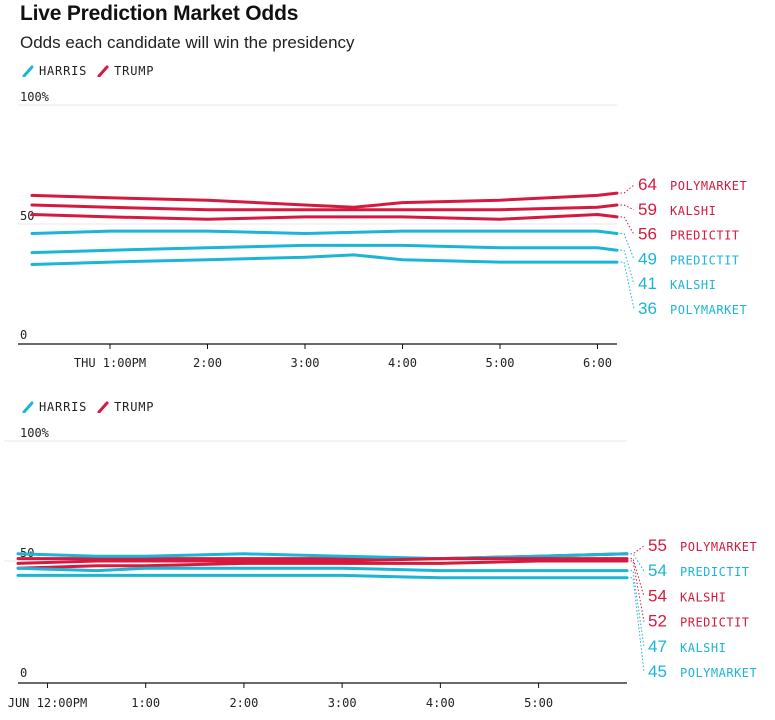 The width and height of the screenshot is (775, 720). Describe the element at coordinates (597, 363) in the screenshot. I see `x-tick-label: 6:00` at that location.